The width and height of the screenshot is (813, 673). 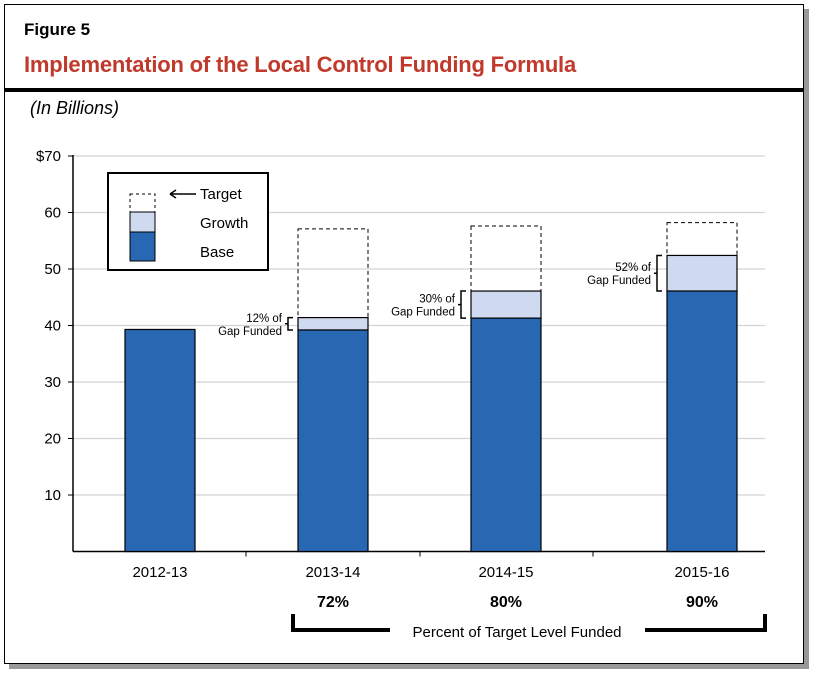 I want to click on percent-funded-label: 80%, so click(x=506, y=602).